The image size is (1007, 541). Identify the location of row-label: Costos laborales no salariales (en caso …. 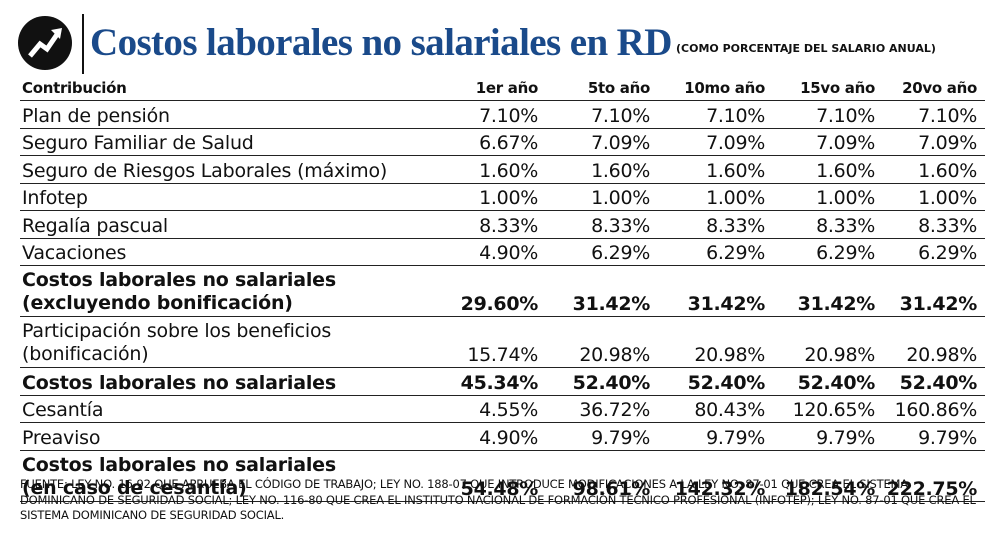
(179, 477).